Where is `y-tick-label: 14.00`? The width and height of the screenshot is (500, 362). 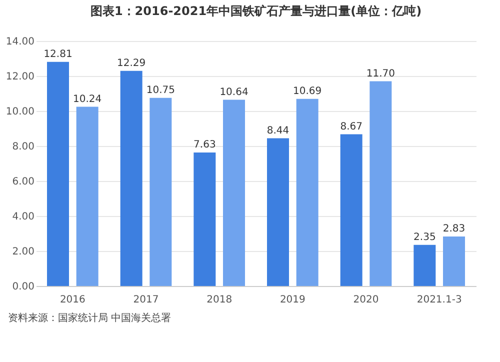
y-tick-label: 14.00 is located at coordinates (20, 42).